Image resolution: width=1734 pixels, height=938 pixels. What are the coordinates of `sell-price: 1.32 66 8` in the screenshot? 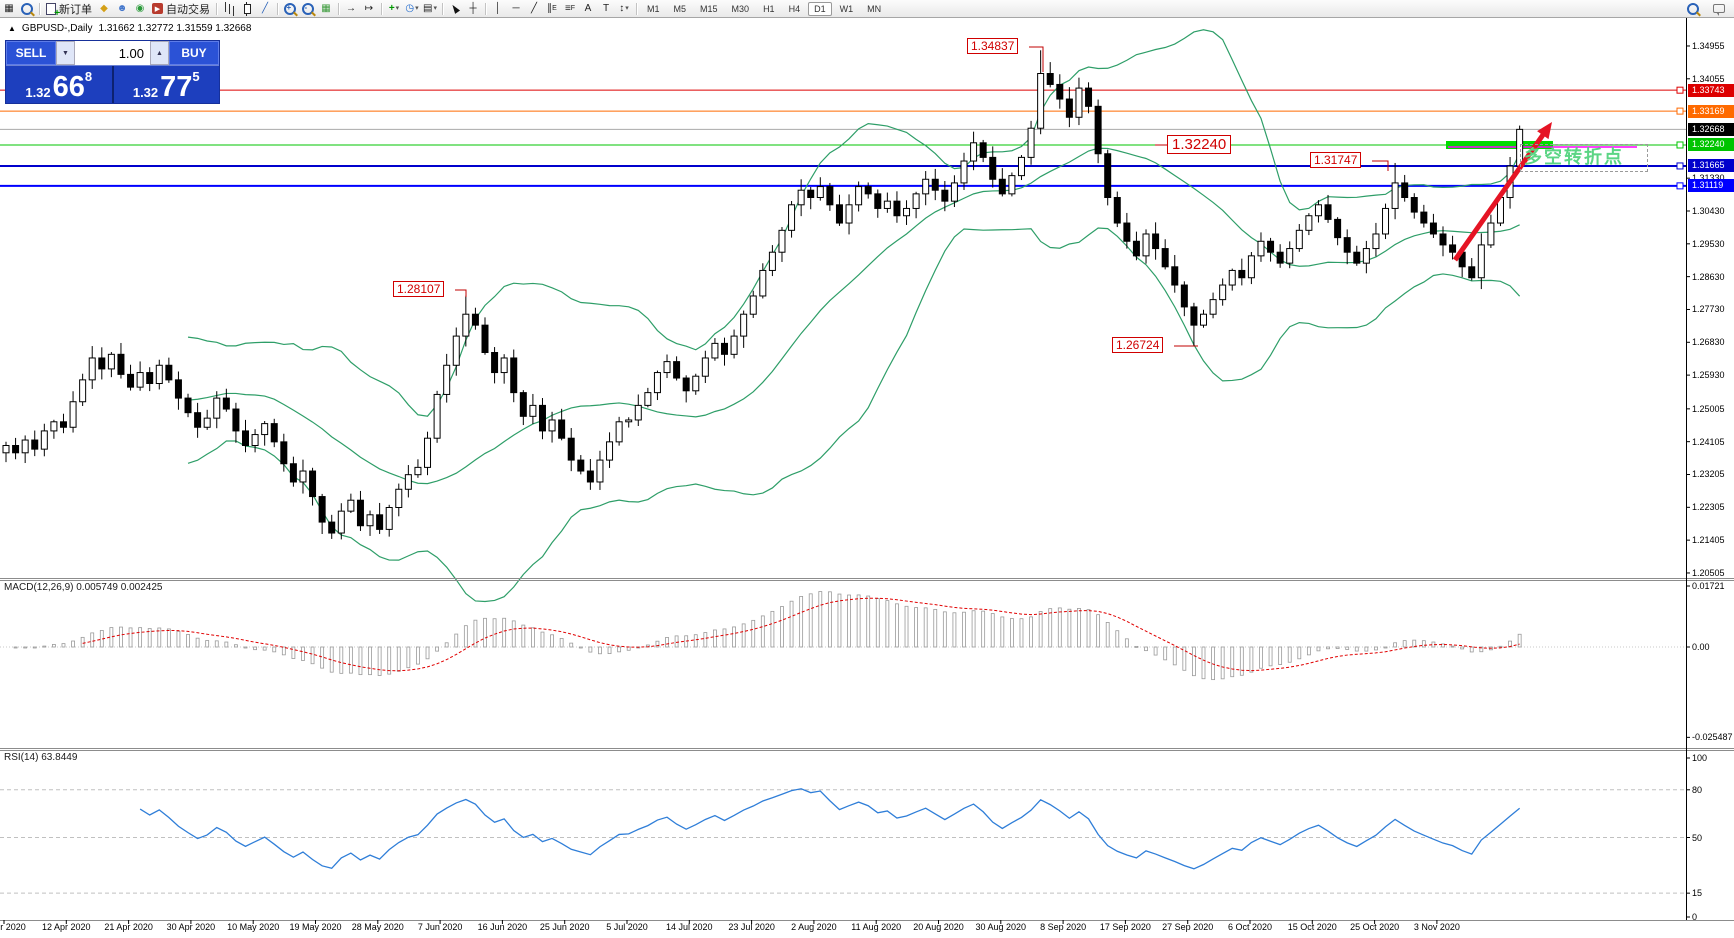 It's located at (60, 84).